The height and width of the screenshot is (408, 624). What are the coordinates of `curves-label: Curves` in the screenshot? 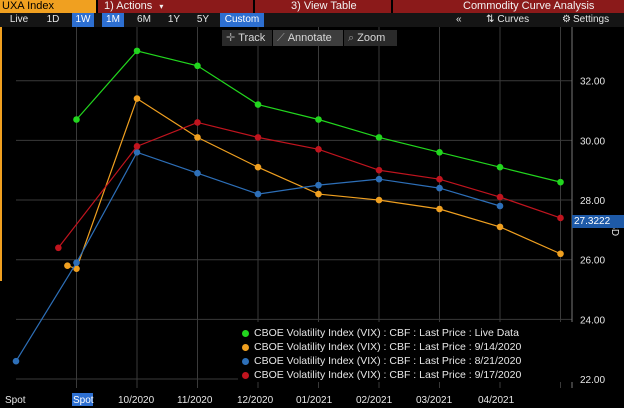 It's located at (513, 19).